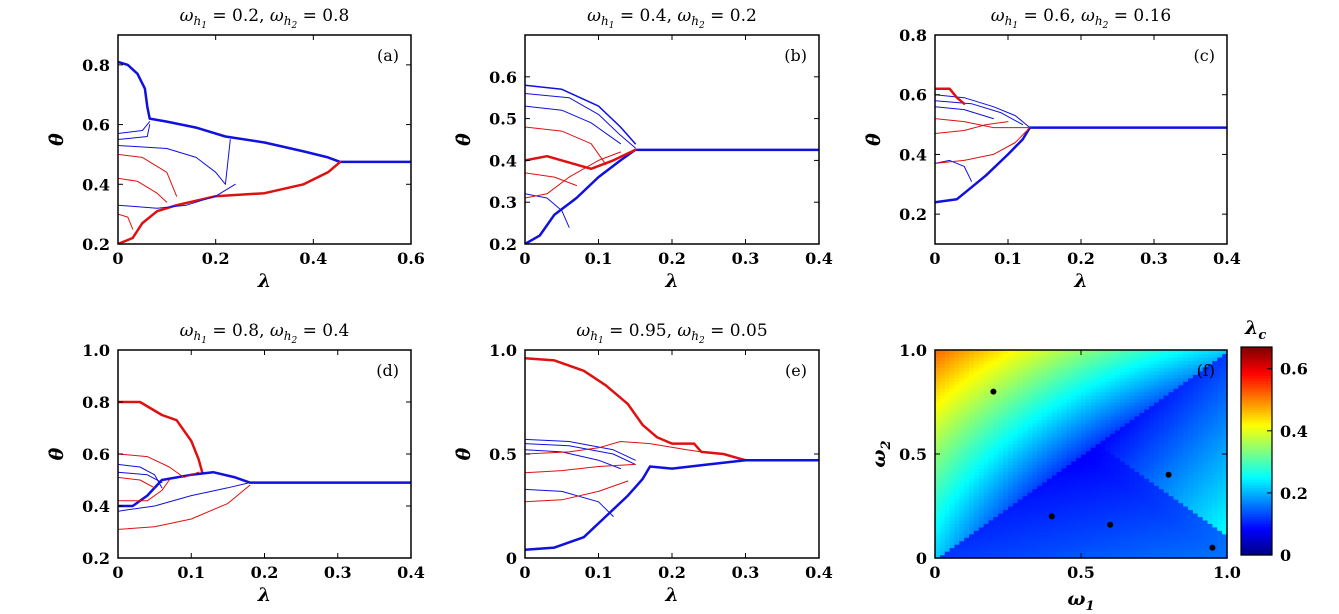  What do you see at coordinates (1294, 493) in the screenshot?
I see `panel-f-colorbar-tick-label: 0.2` at bounding box center [1294, 493].